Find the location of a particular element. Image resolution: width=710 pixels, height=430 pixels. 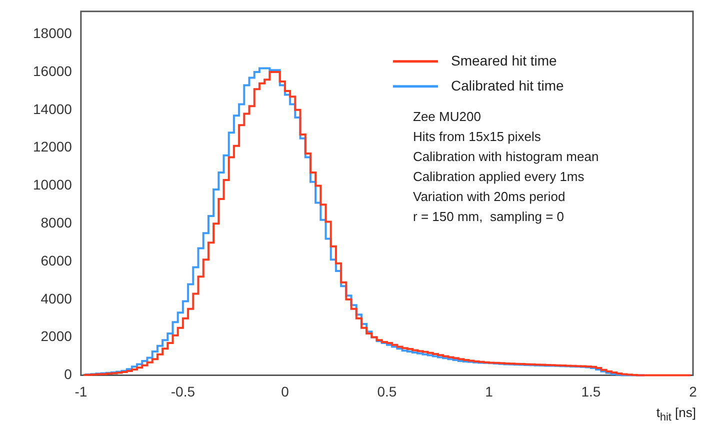

annotation: r = 150 mm, sampling = 0 is located at coordinates (488, 216).